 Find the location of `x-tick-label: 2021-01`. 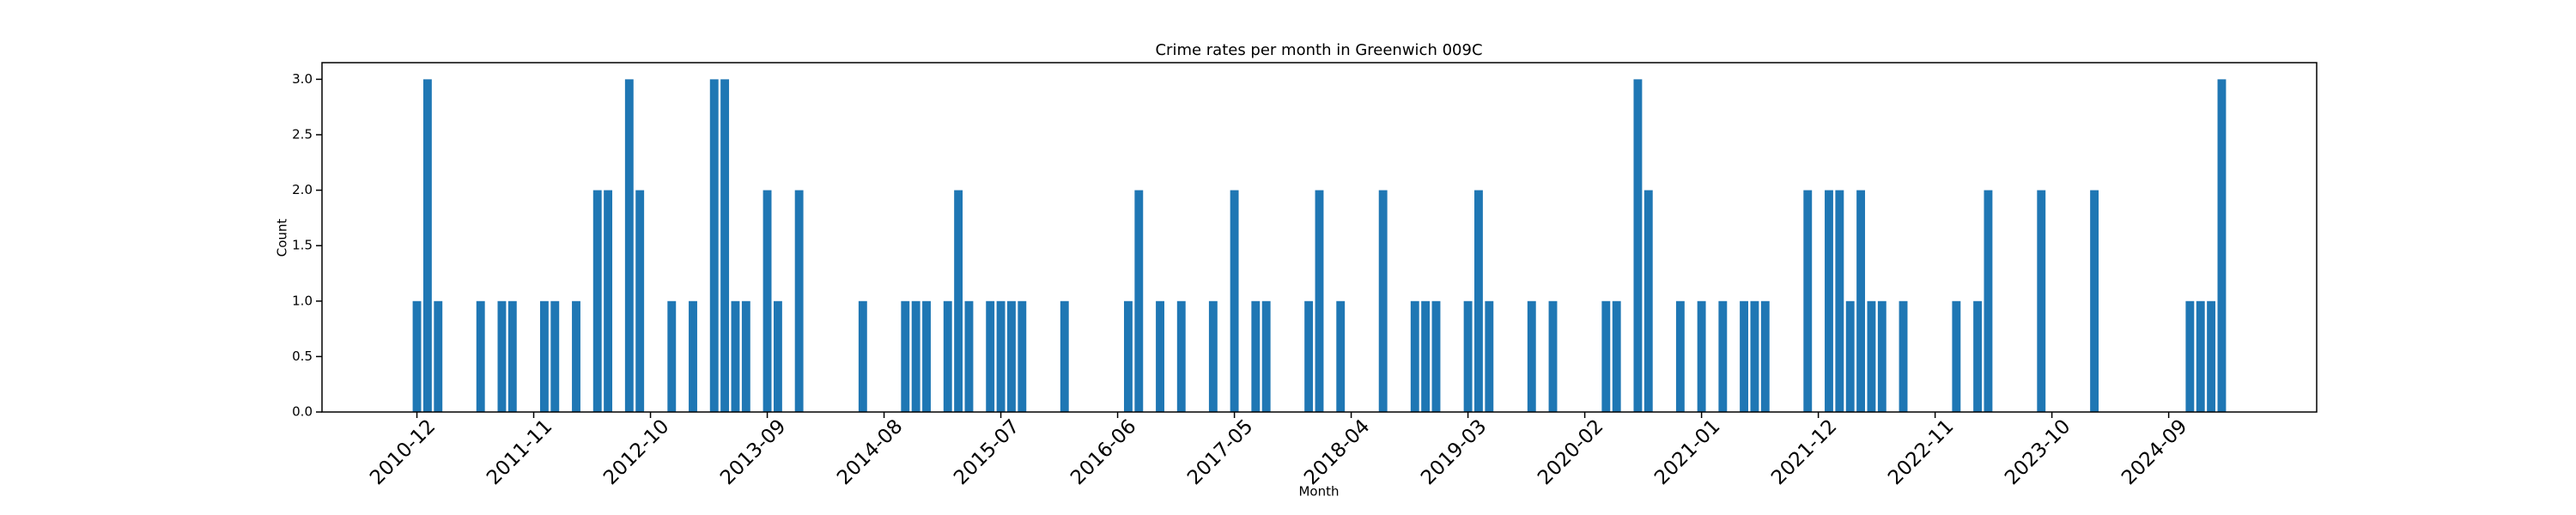

x-tick-label: 2021-01 is located at coordinates (1687, 452).